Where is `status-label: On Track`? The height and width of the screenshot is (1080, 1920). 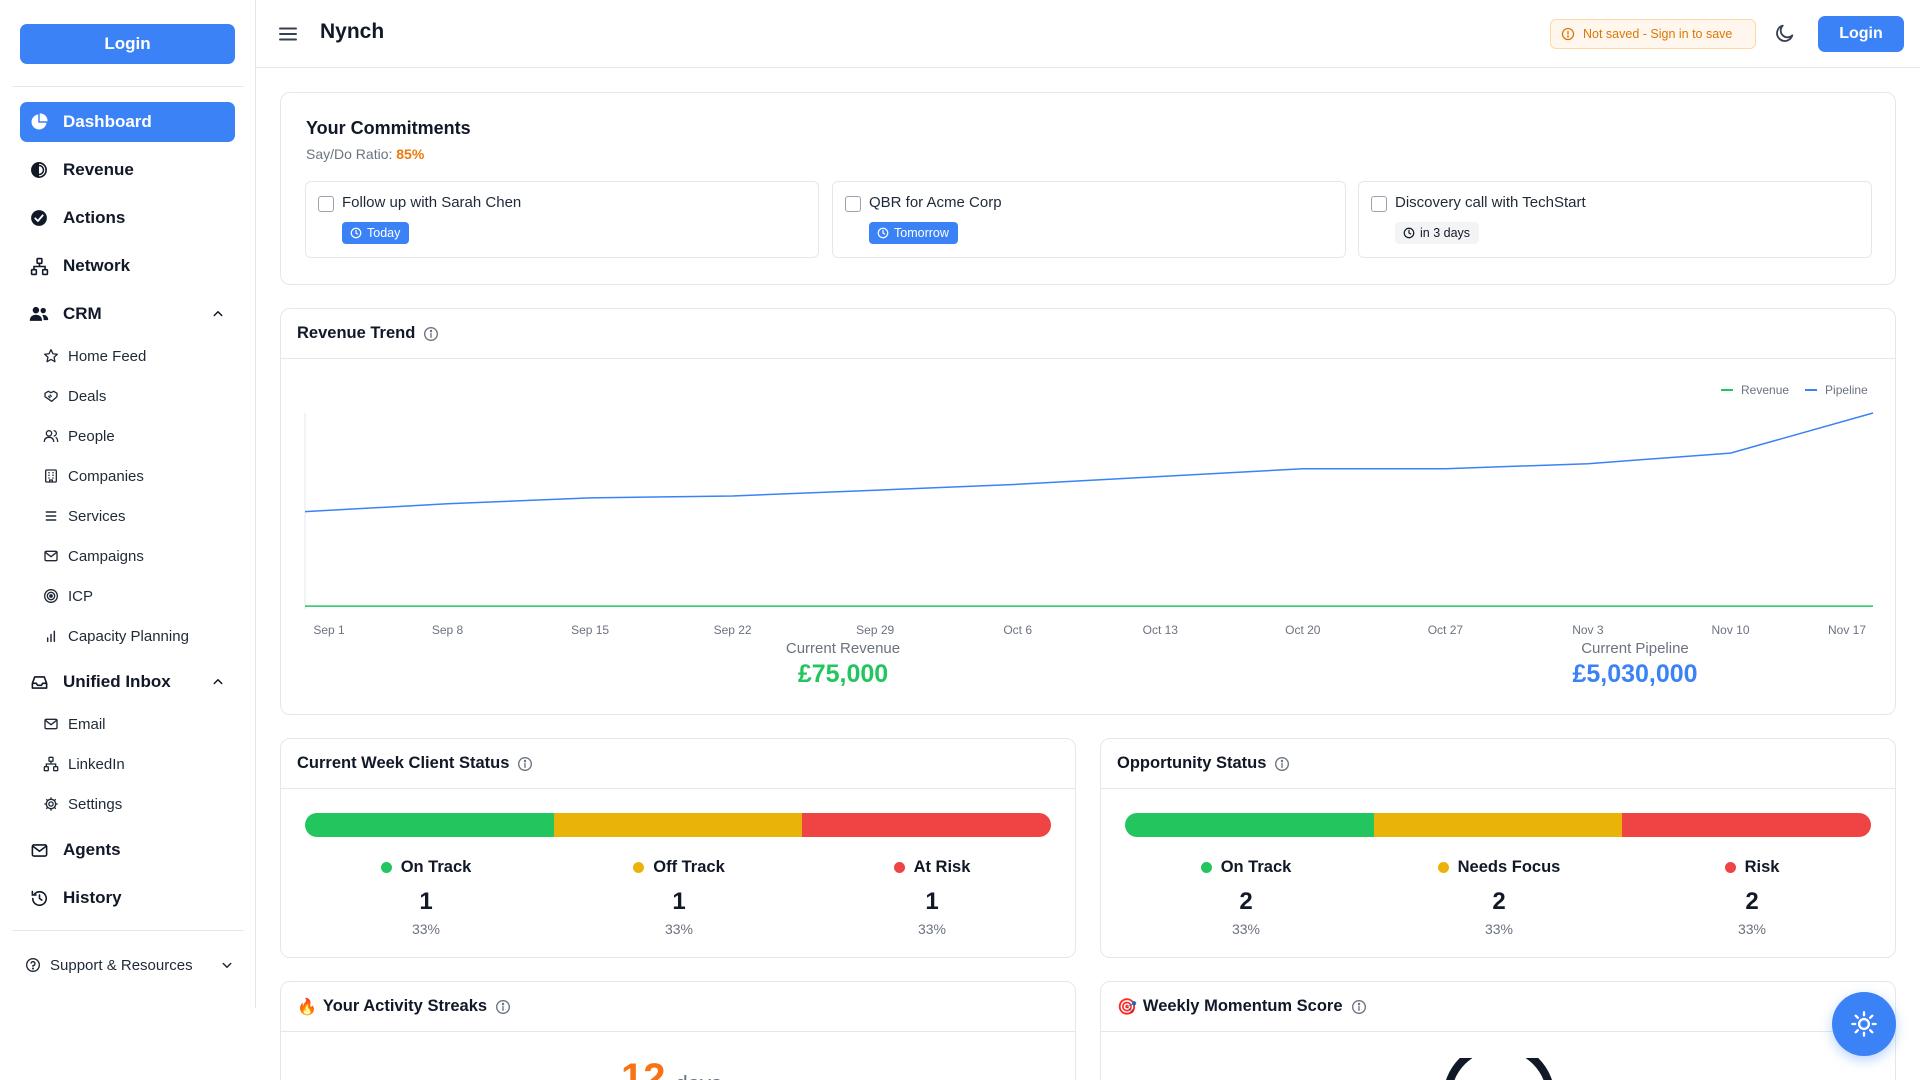
status-label: On Track is located at coordinates (1246, 867).